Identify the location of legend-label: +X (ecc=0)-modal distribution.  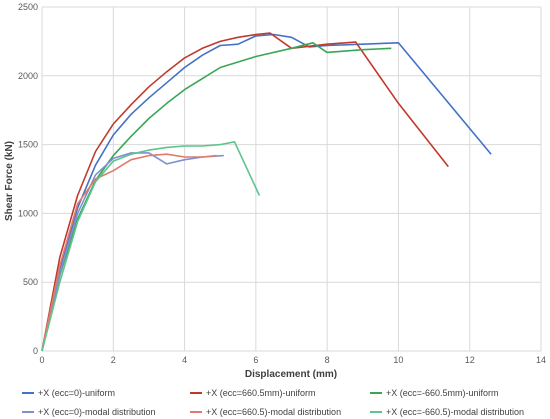
(97, 411).